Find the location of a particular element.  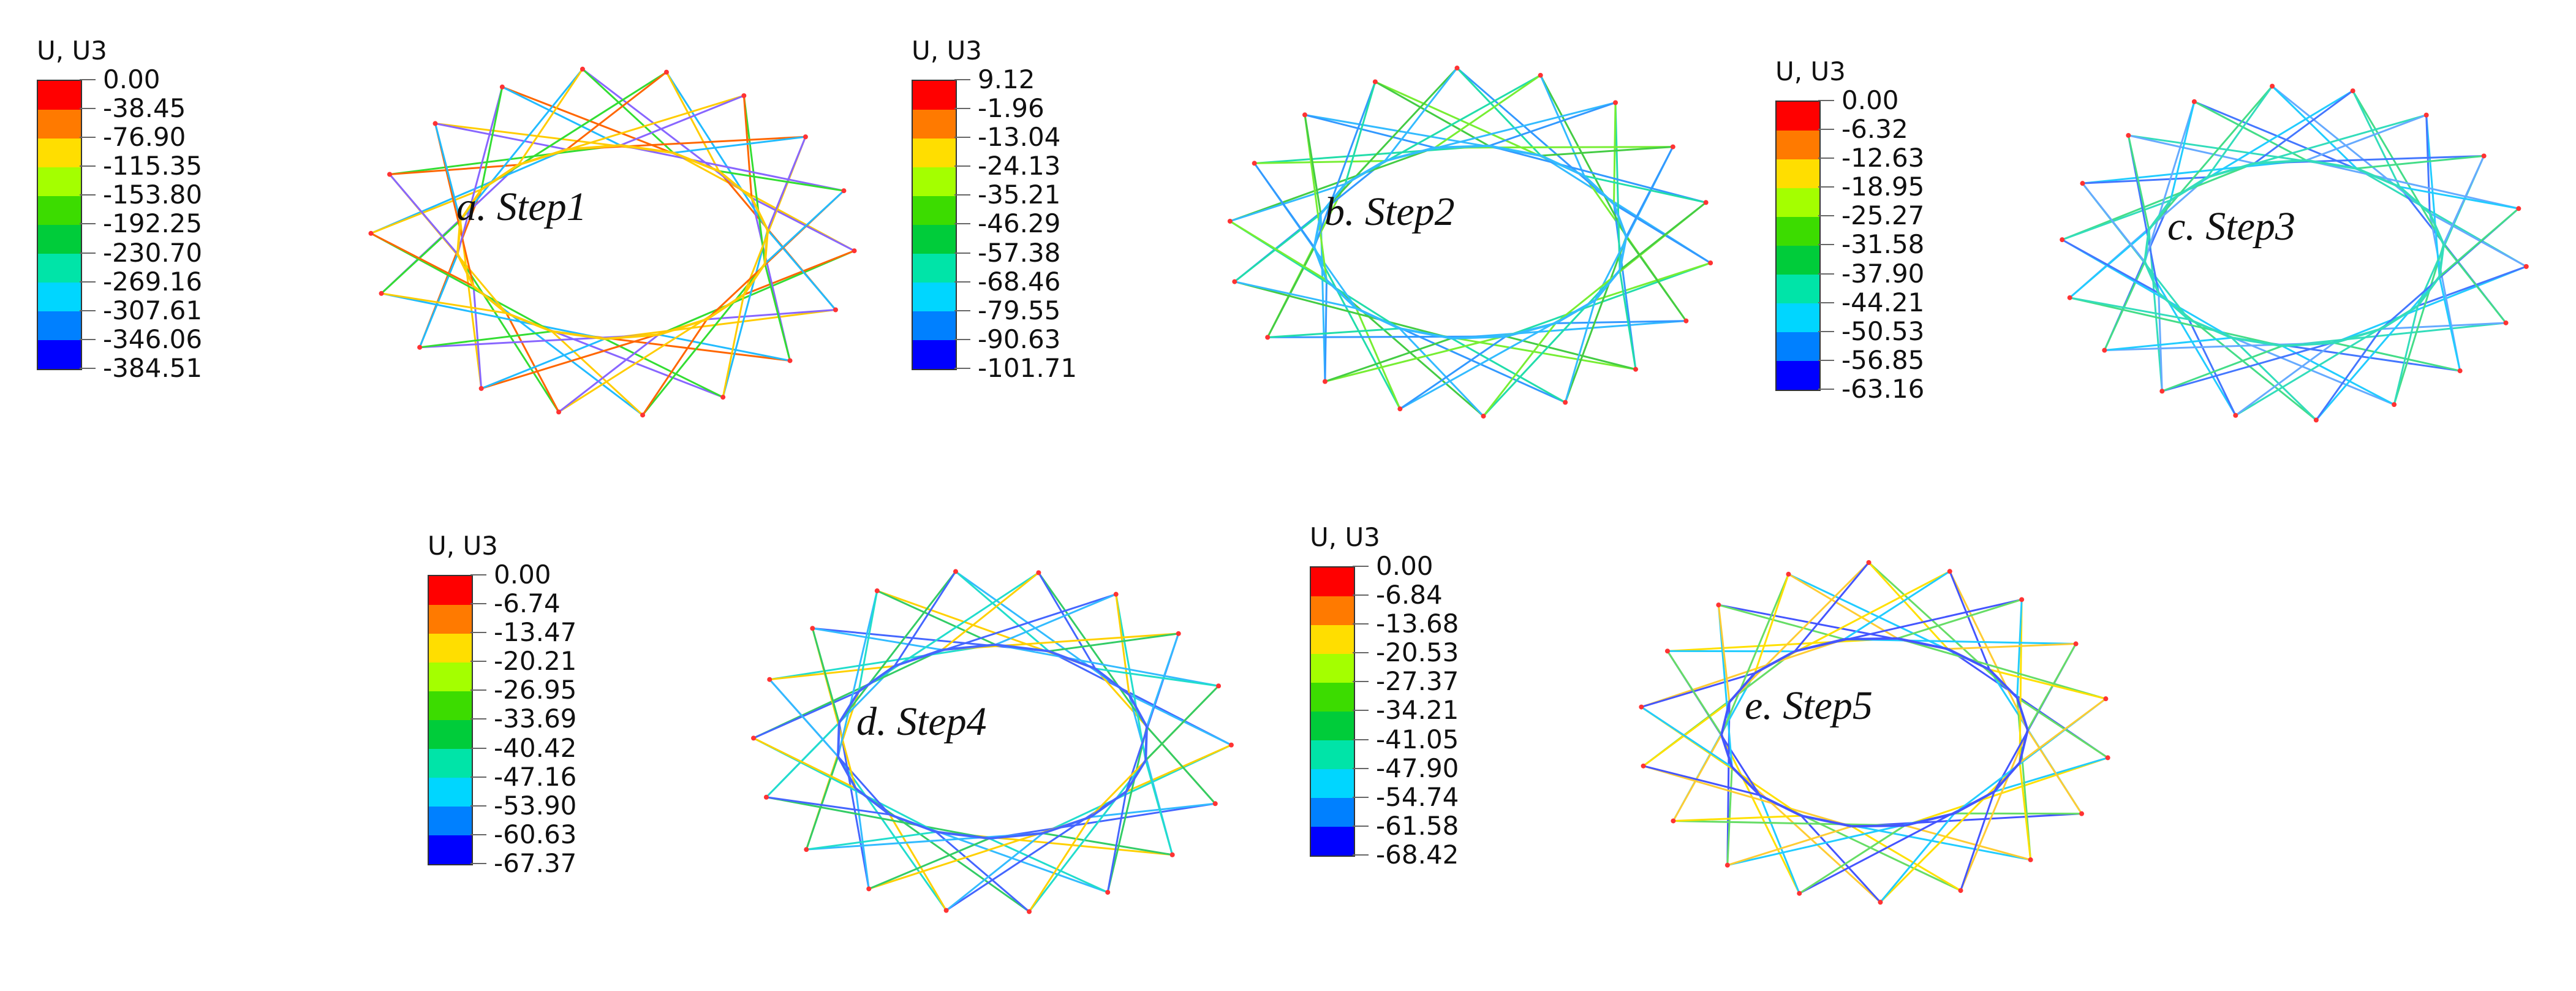

tick-label: -384.51 is located at coordinates (153, 368).